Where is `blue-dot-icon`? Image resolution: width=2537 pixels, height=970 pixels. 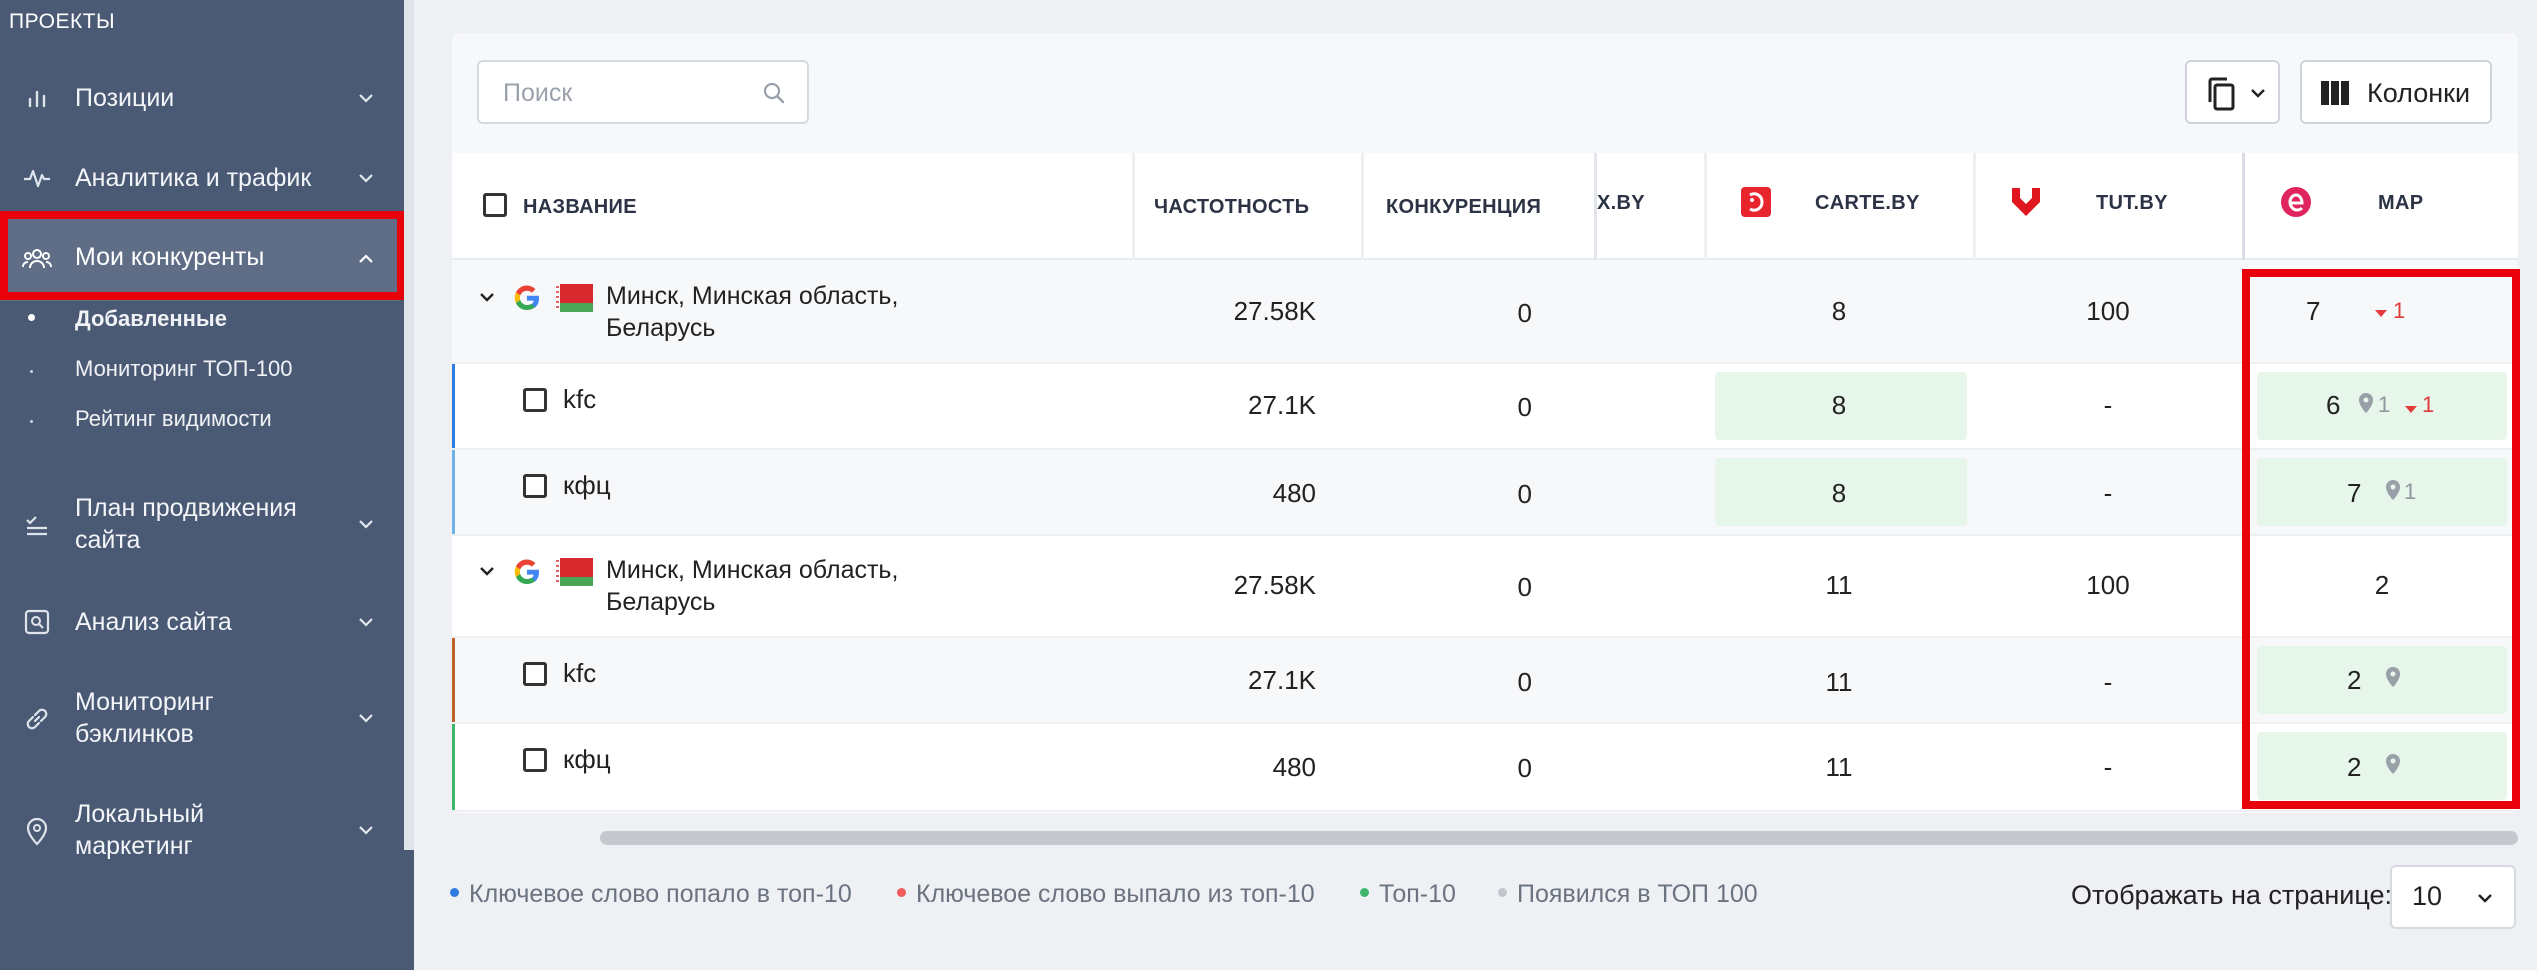 blue-dot-icon is located at coordinates (454, 892).